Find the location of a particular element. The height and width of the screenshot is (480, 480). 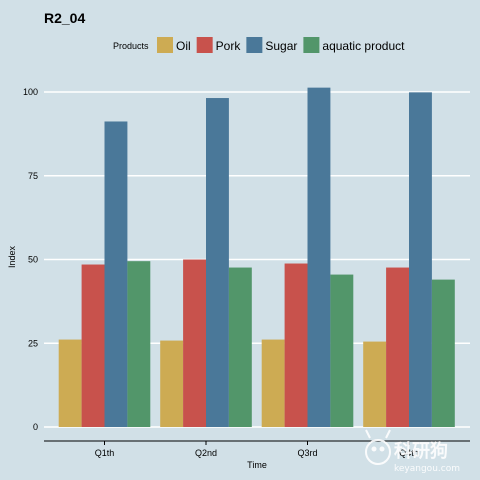

legend-title: Products is located at coordinates (131, 46).